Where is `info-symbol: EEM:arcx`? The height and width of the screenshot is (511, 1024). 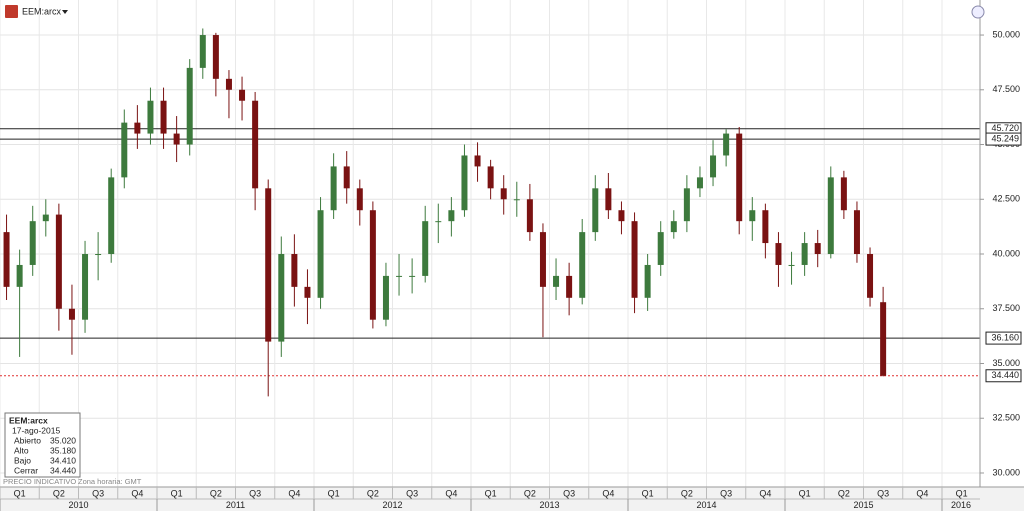
info-symbol: EEM:arcx is located at coordinates (28, 420).